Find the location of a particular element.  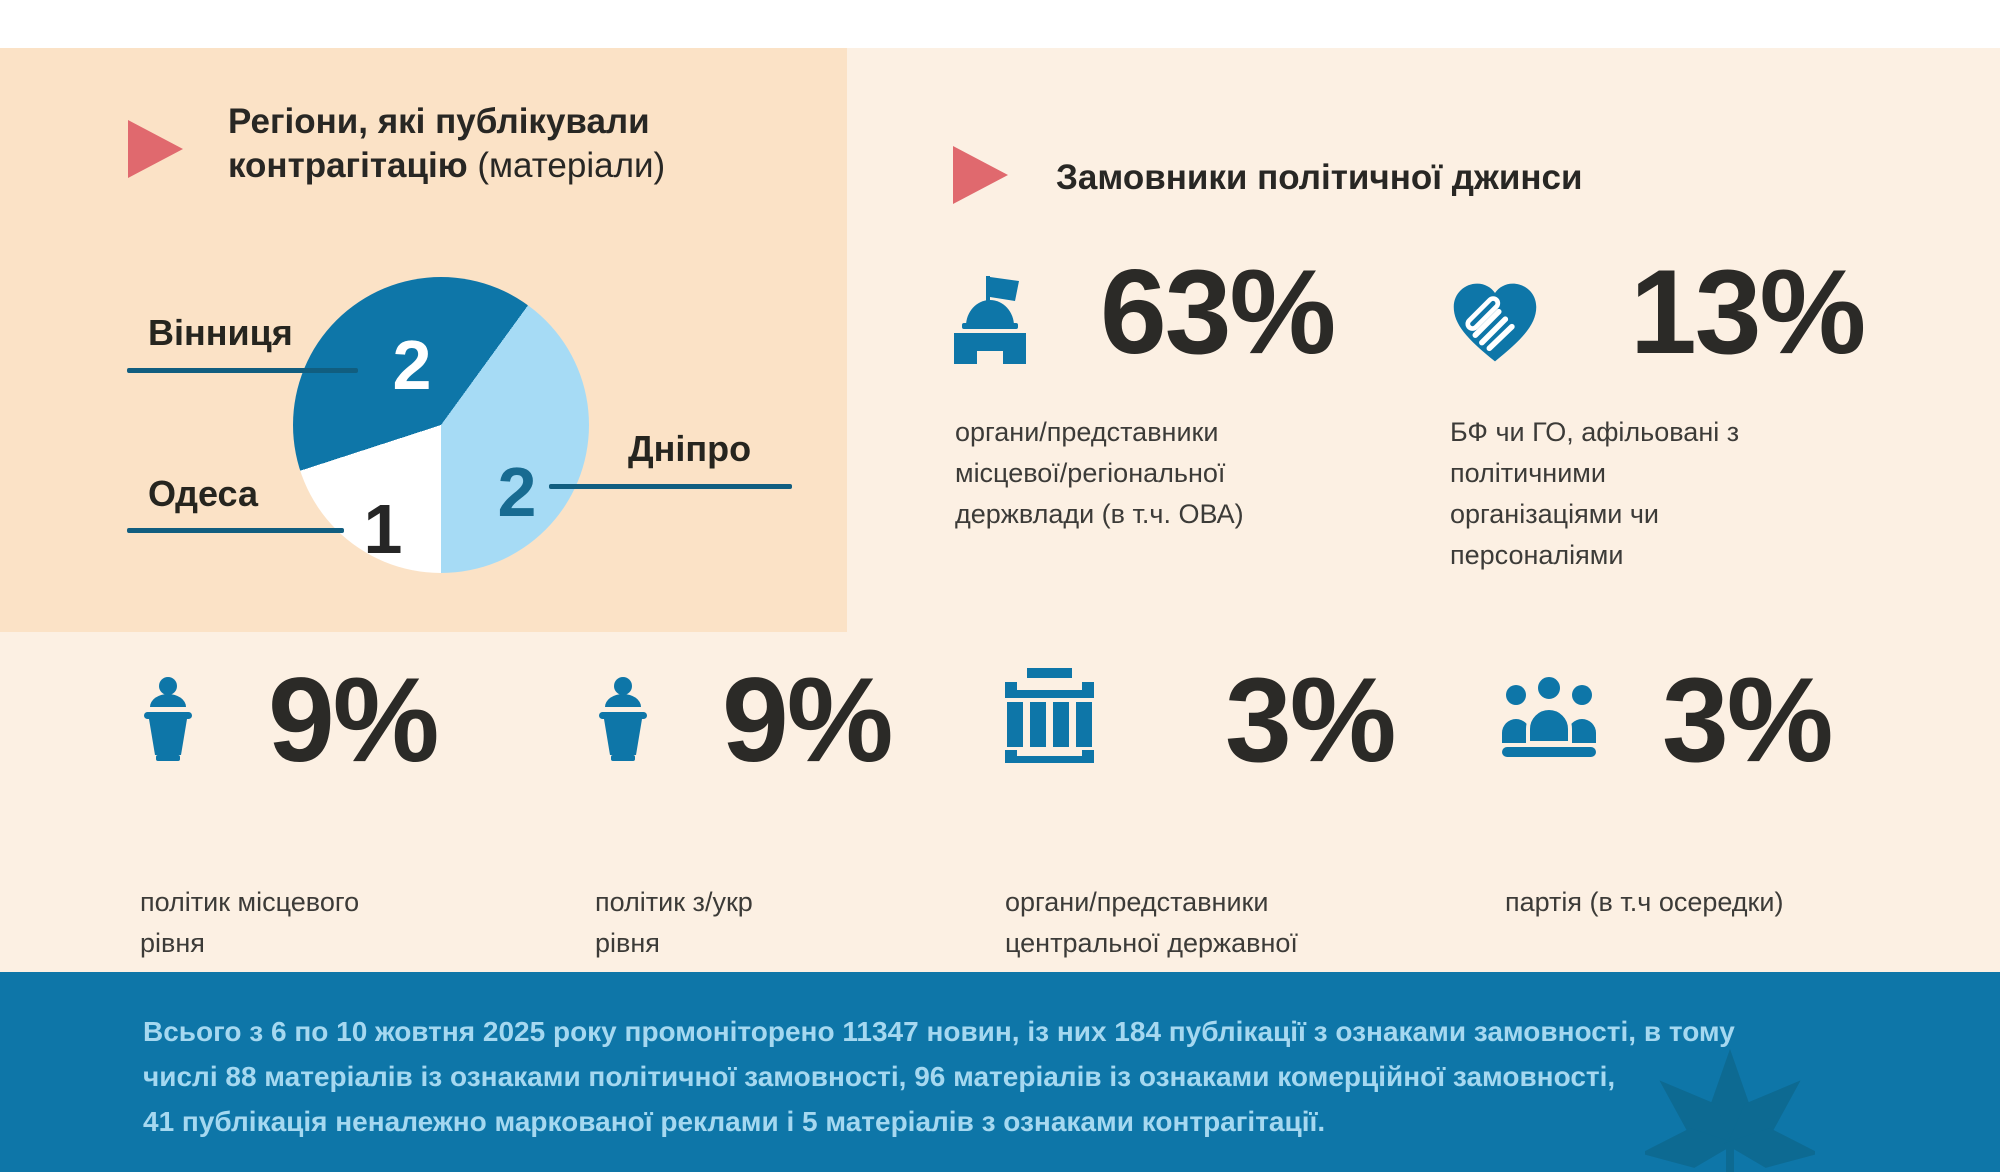

customers-title: Замовники політичної джинси is located at coordinates (1319, 177).